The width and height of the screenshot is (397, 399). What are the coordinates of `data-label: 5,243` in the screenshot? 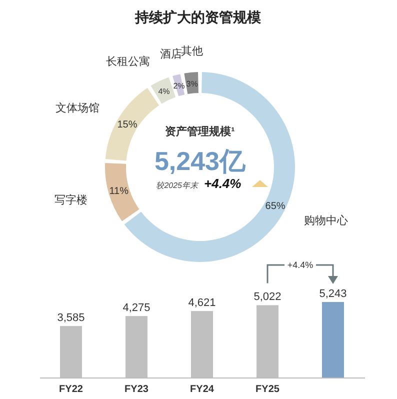 It's located at (333, 294).